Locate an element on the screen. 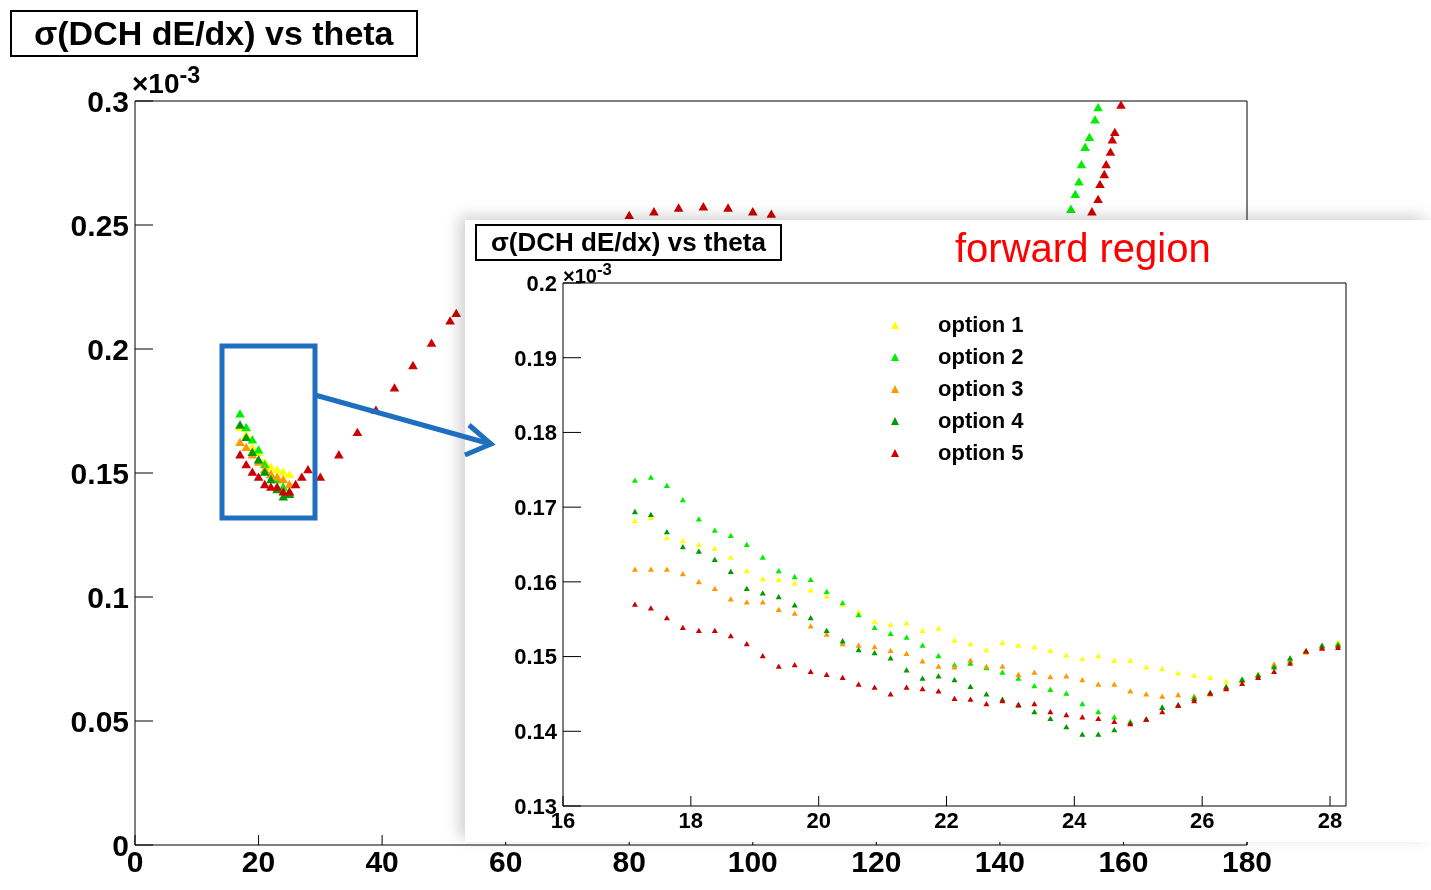  x-tick-label: 28 is located at coordinates (1330, 820).